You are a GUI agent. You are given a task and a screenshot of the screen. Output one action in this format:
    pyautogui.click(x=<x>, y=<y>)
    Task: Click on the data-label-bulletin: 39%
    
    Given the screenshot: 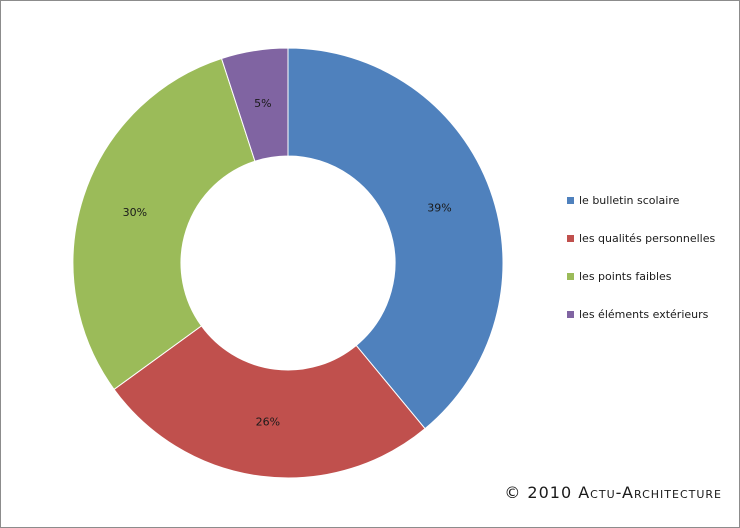 What is the action you would take?
    pyautogui.click(x=439, y=207)
    